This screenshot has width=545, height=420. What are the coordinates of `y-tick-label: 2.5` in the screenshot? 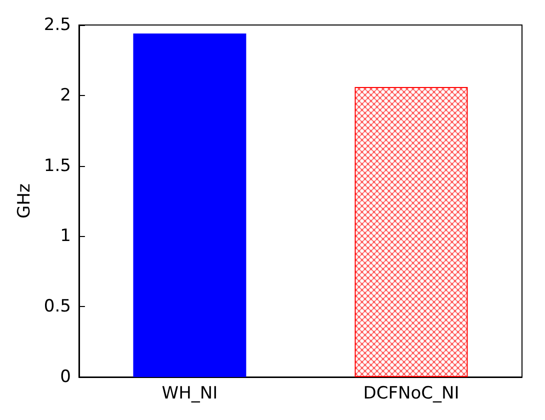 It's located at (57, 25).